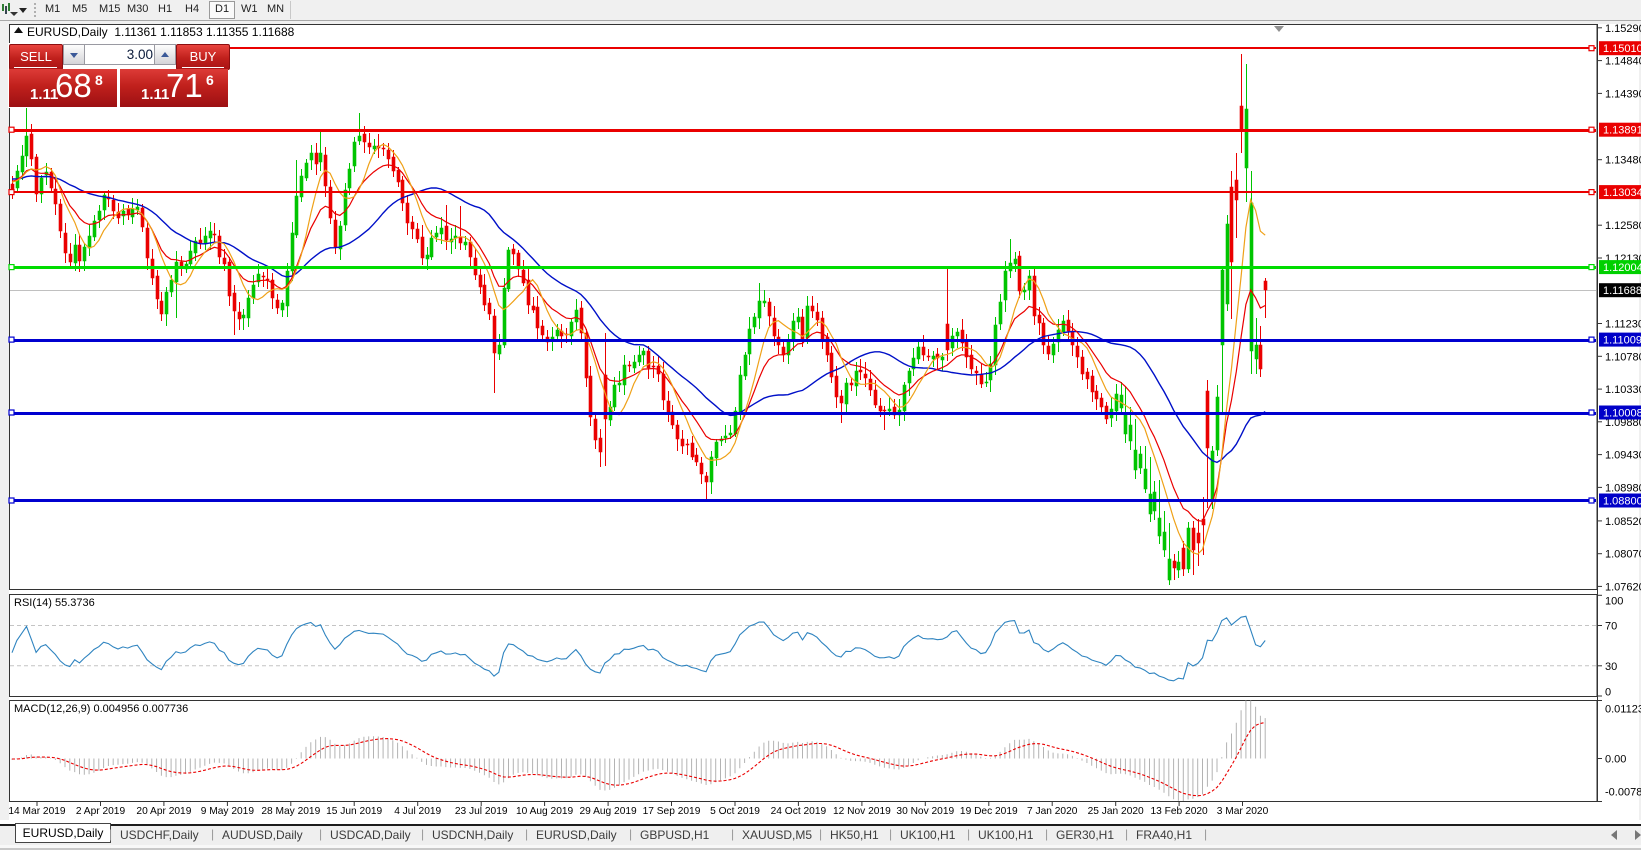  Describe the element at coordinates (1623, 94) in the screenshot. I see `svg-text: 1.14390` at that location.